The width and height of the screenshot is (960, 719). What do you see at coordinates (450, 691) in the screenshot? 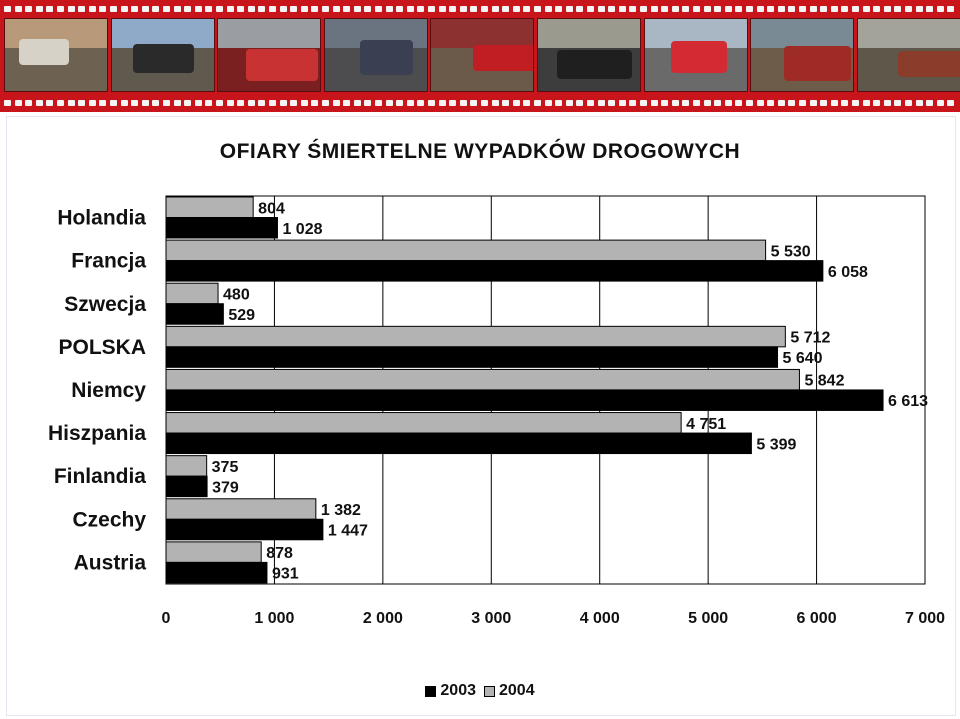
I see `legend-item-2003: 2003` at bounding box center [450, 691].